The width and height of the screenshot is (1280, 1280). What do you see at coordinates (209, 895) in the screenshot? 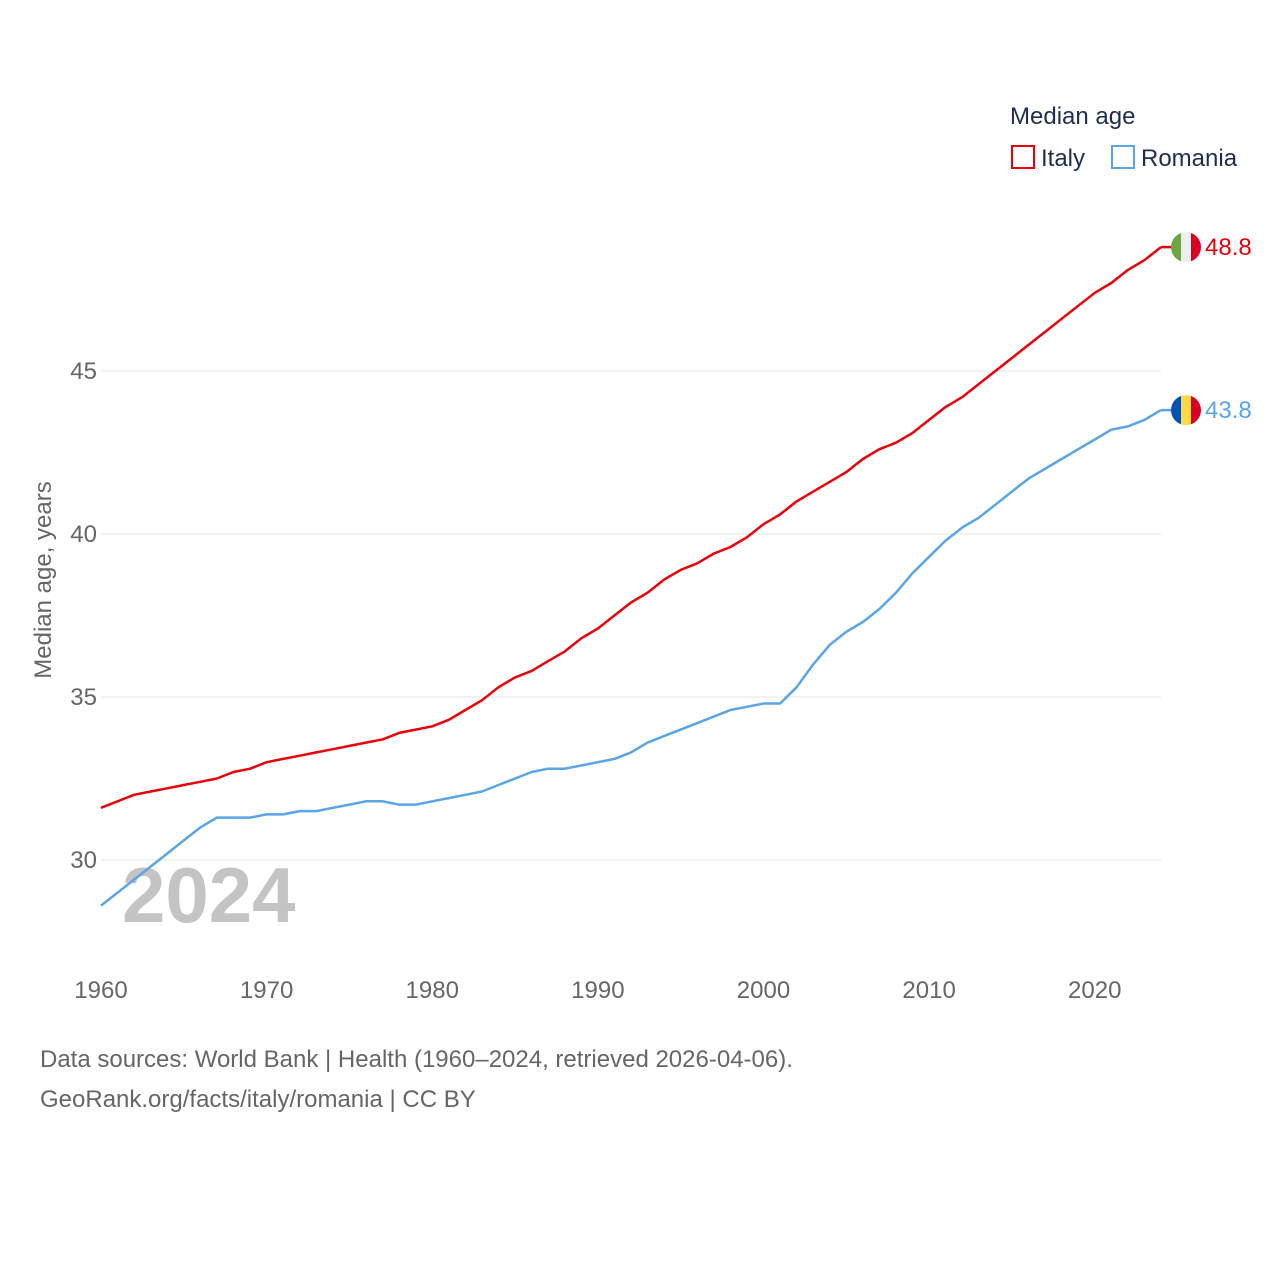
I see `year-watermark: 2024` at bounding box center [209, 895].